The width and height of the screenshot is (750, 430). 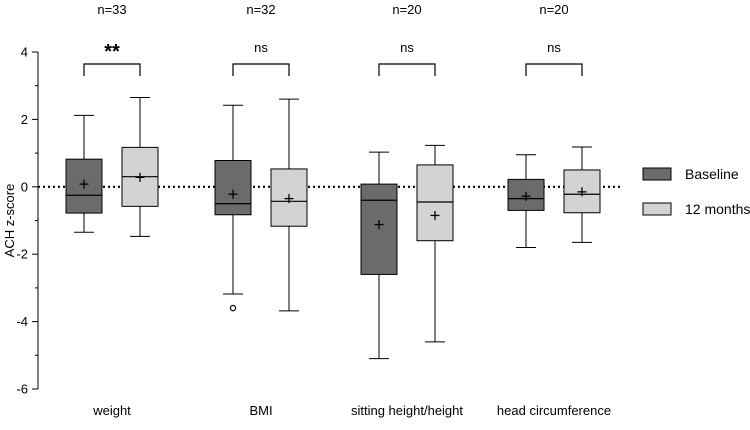 I want to click on y-axis-label: ACH z-score, so click(x=9, y=221).